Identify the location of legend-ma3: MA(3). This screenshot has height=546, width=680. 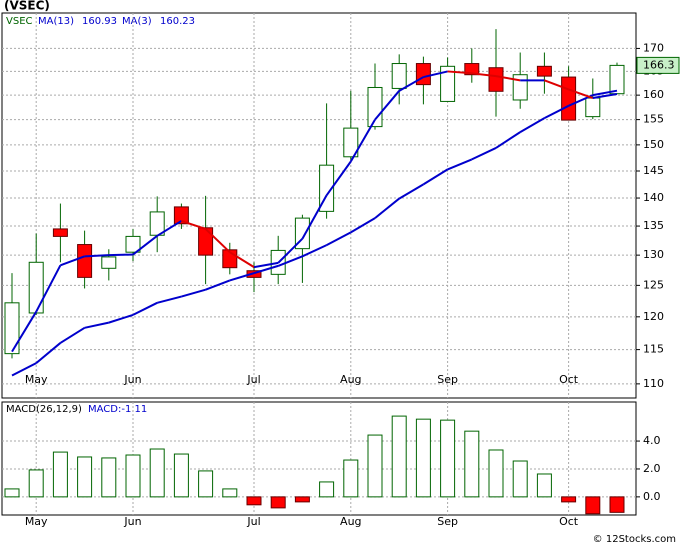
(137, 21).